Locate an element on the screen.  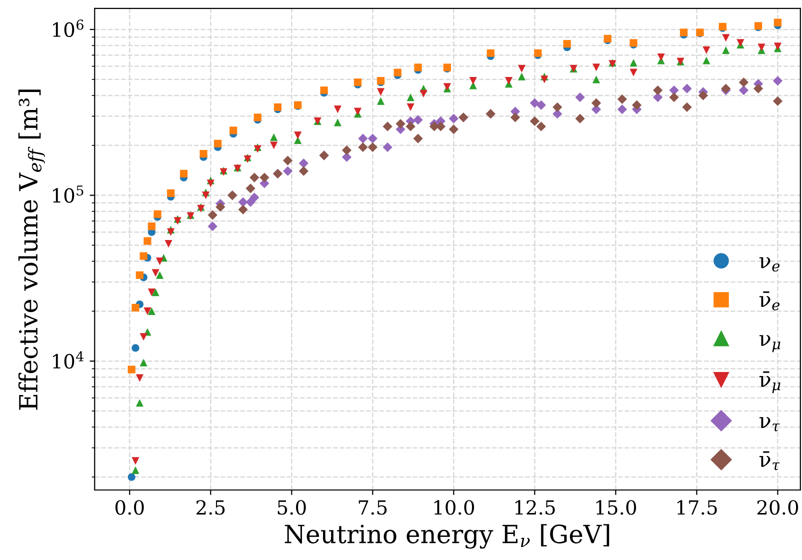
y-tick-label: 10$^{6}$ is located at coordinates (68, 28).